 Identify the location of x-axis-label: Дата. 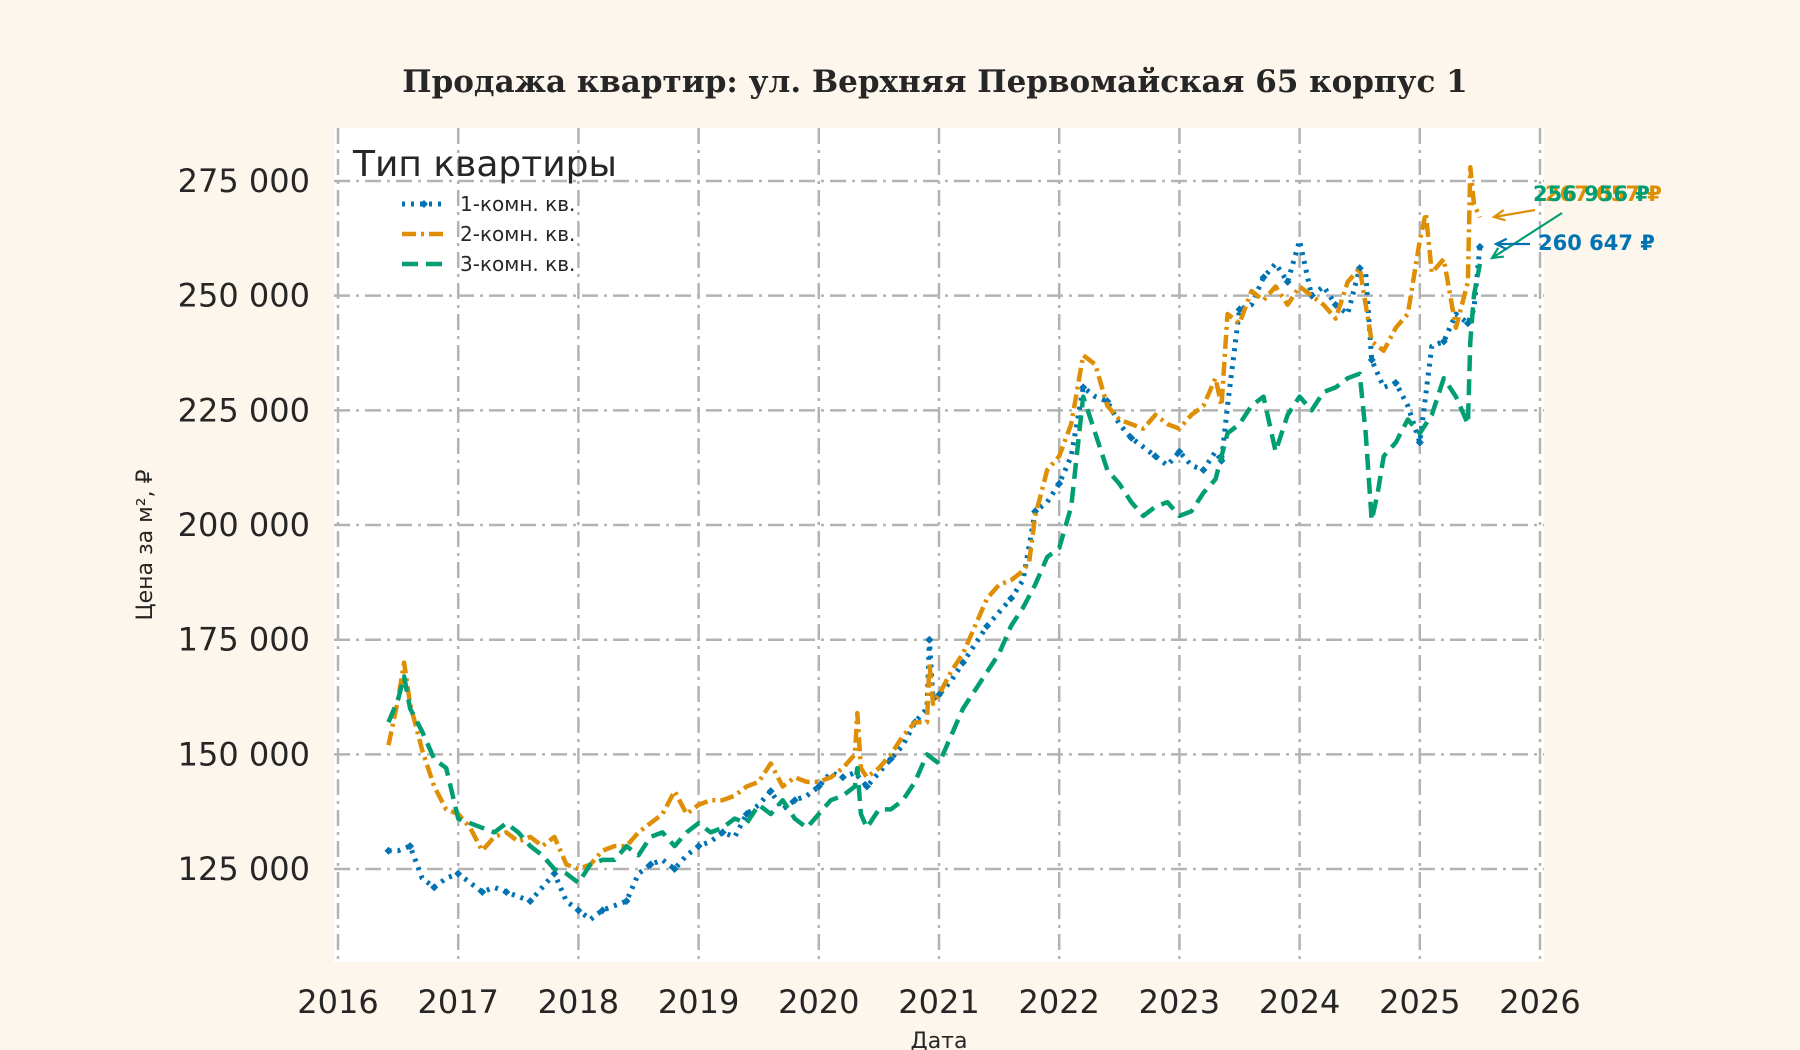
(939, 1039).